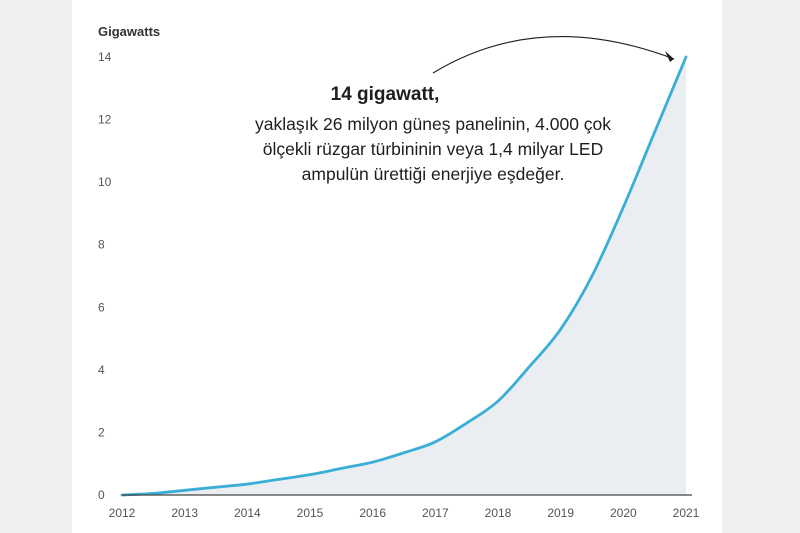 This screenshot has width=800, height=533. What do you see at coordinates (686, 513) in the screenshot?
I see `x-tick-label: 2021` at bounding box center [686, 513].